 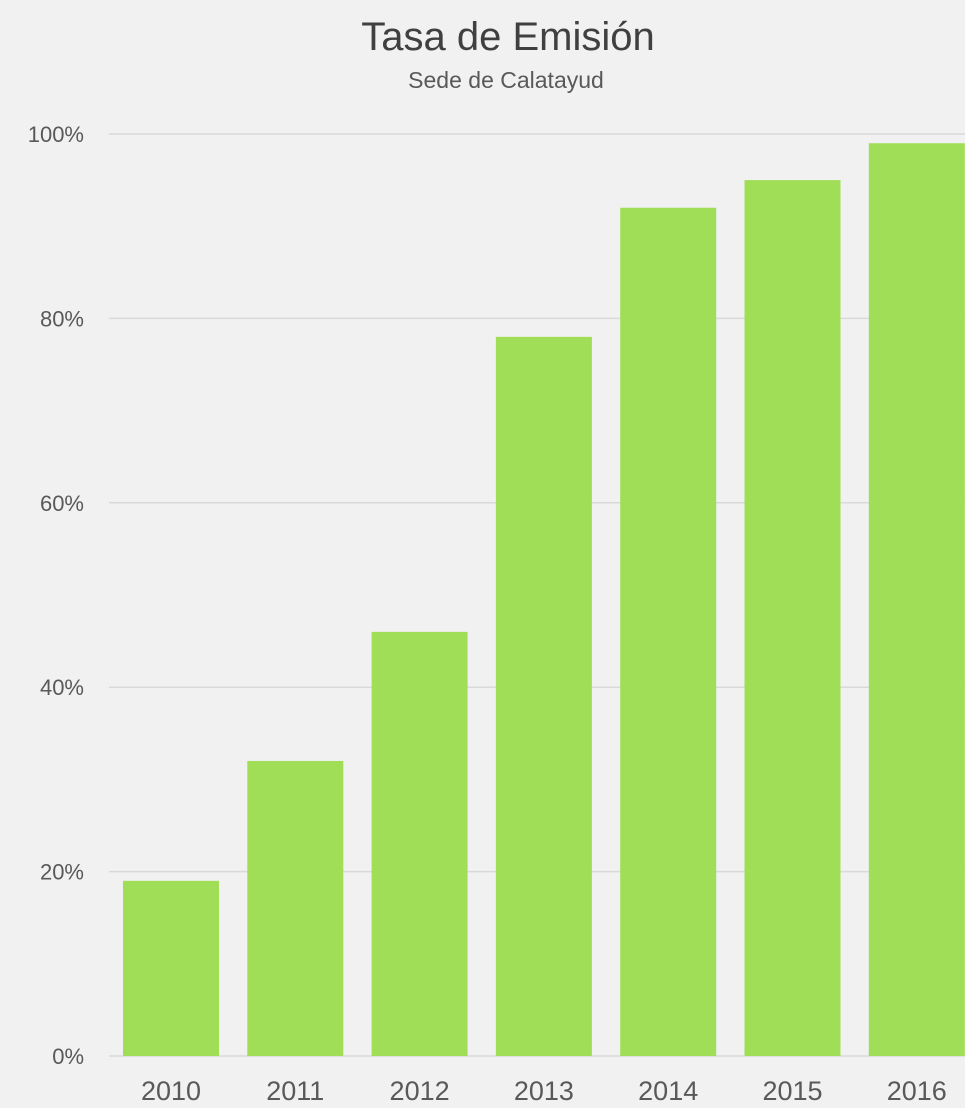 I want to click on chart-title: Tasa de Emisión, so click(x=507, y=37).